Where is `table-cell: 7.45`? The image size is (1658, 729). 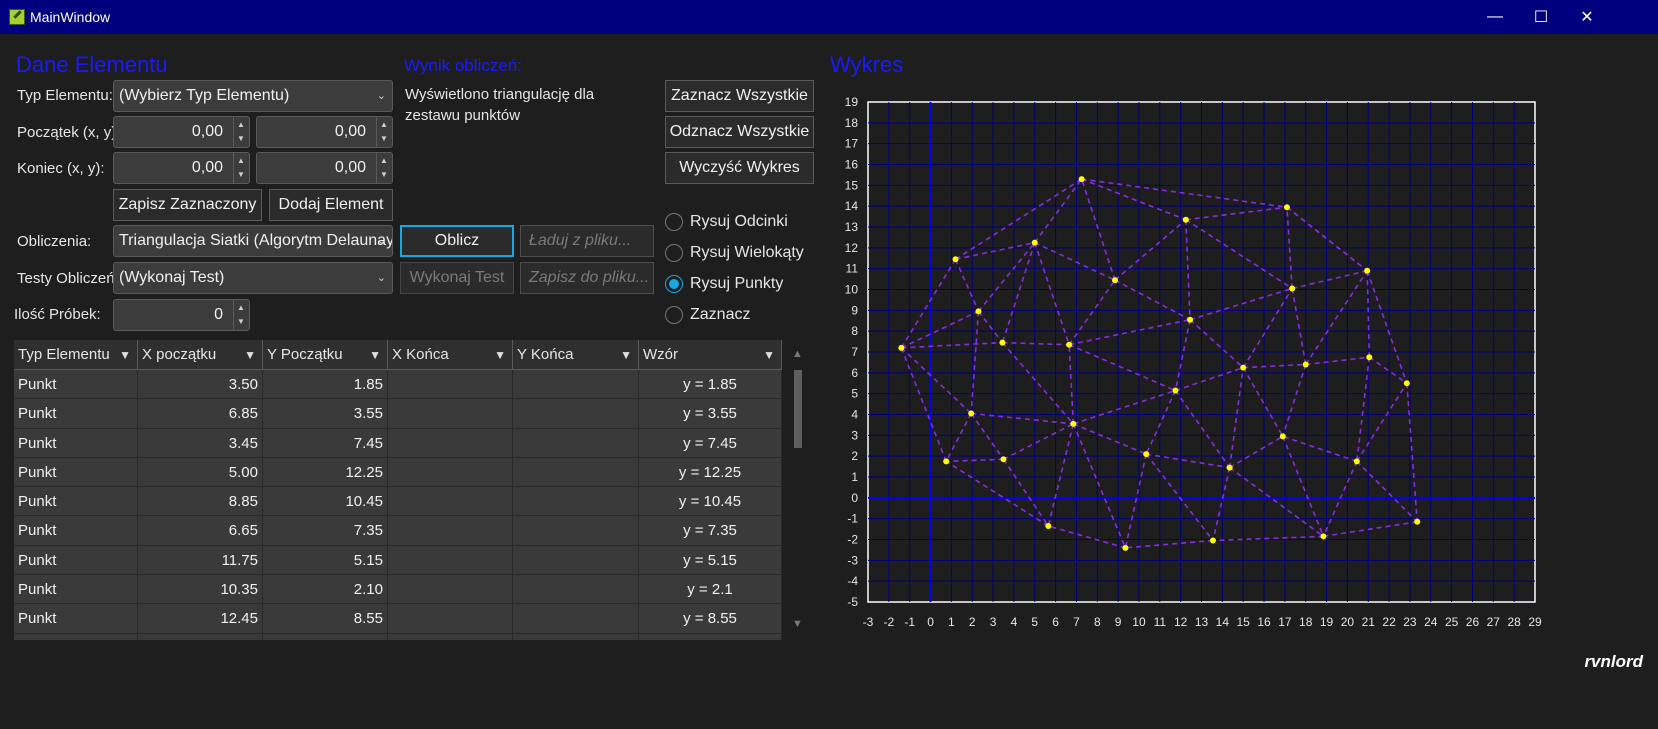 table-cell: 7.45 is located at coordinates (325, 443).